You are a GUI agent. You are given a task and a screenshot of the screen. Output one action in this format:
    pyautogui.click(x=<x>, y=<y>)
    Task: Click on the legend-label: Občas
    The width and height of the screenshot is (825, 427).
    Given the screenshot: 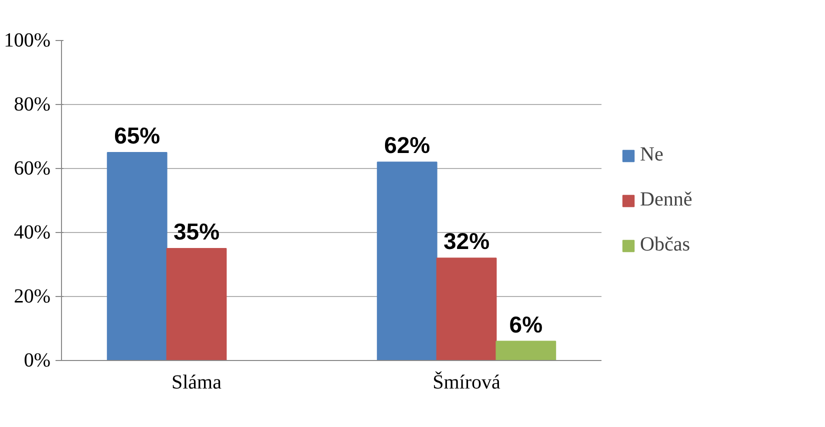 What is the action you would take?
    pyautogui.click(x=665, y=245)
    